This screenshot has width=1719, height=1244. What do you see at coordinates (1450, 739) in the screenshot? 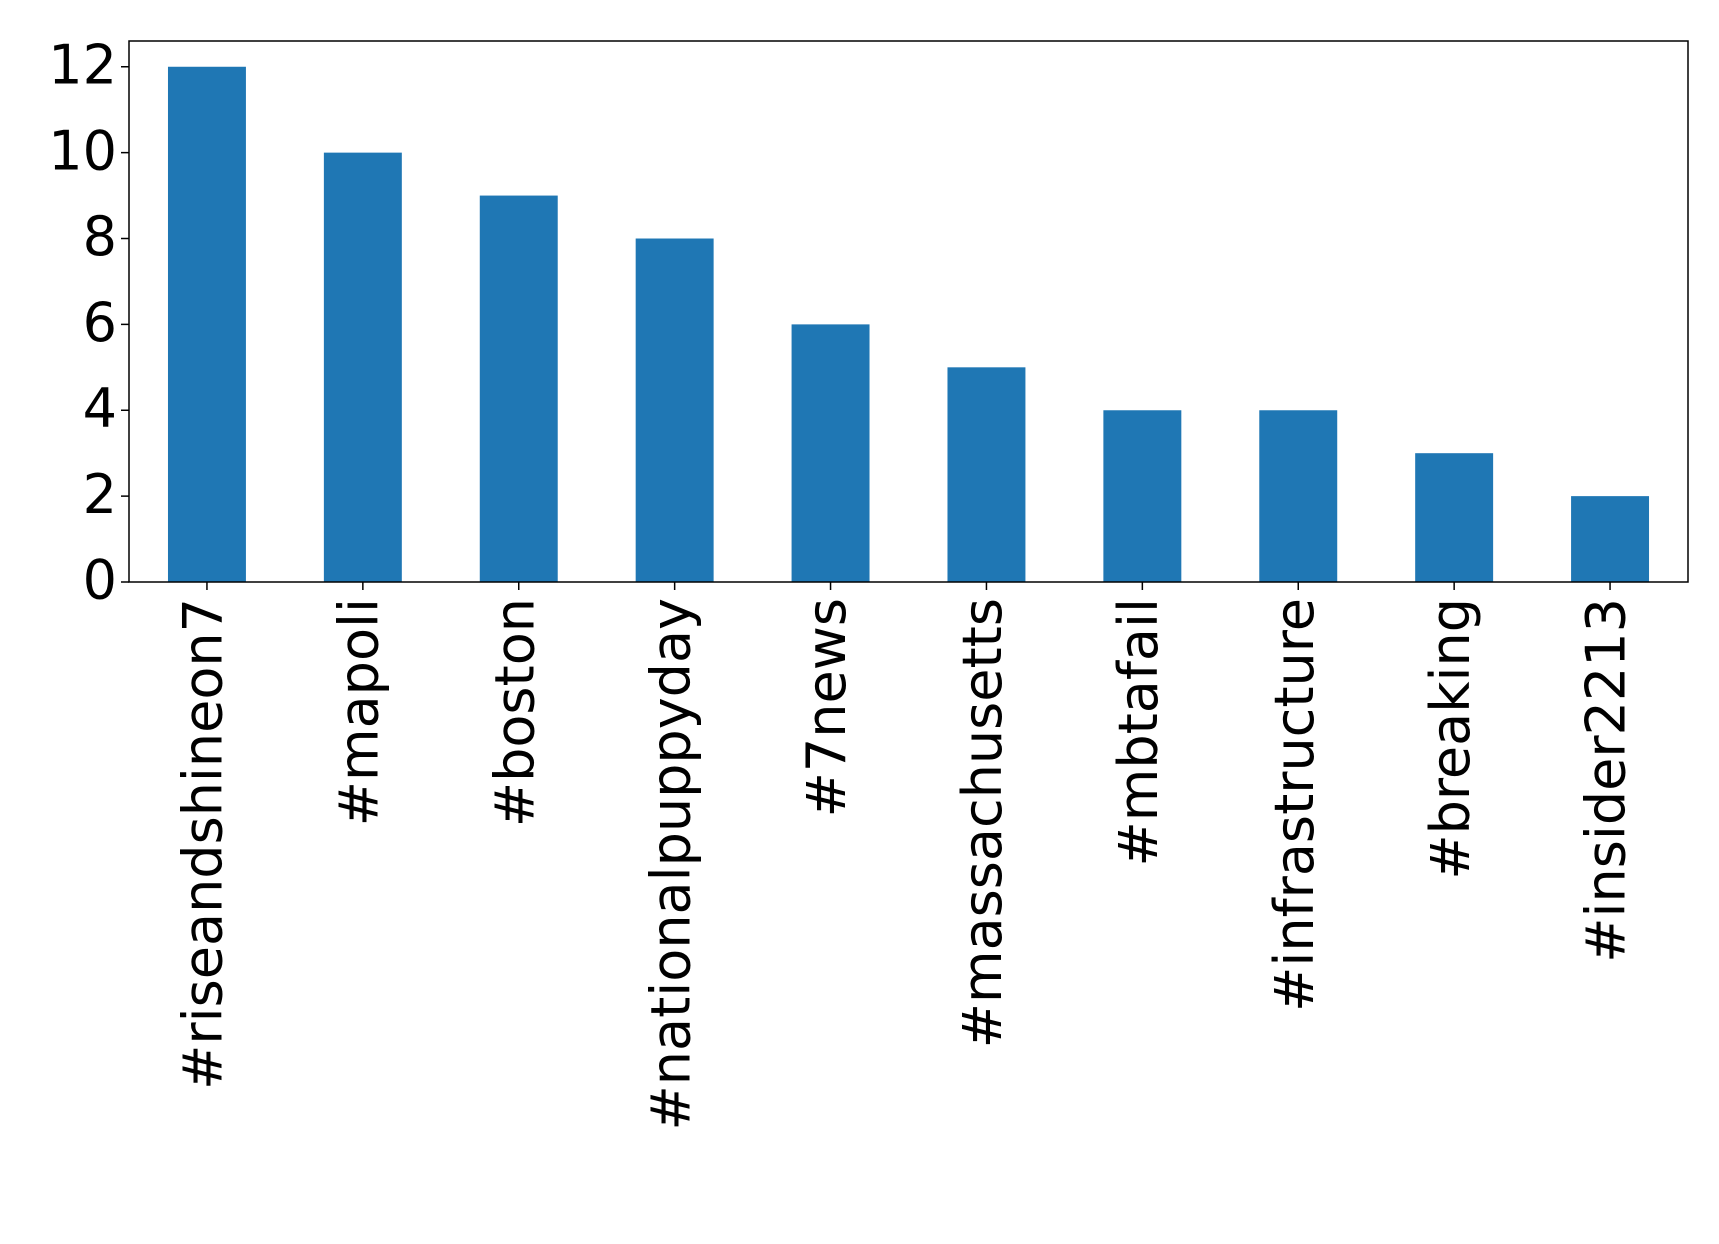
I see `x-tick-label: #breaking` at bounding box center [1450, 739].